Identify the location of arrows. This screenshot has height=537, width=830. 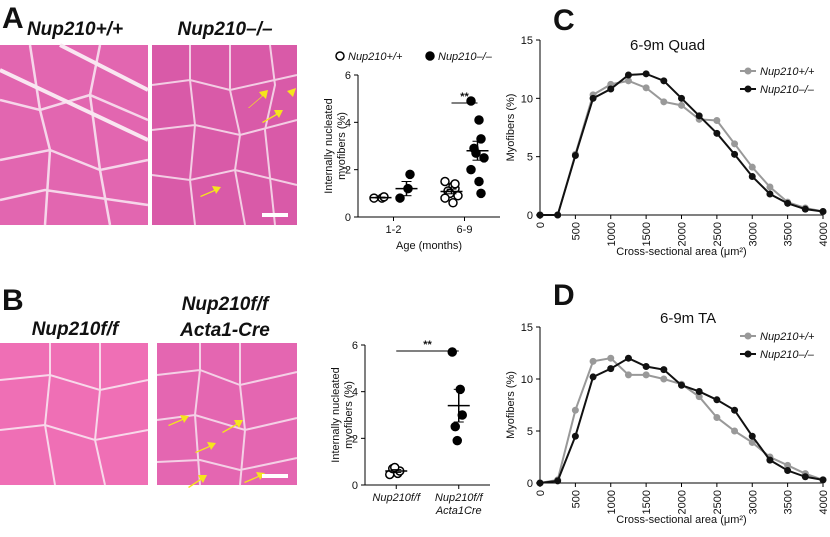
(232, 288).